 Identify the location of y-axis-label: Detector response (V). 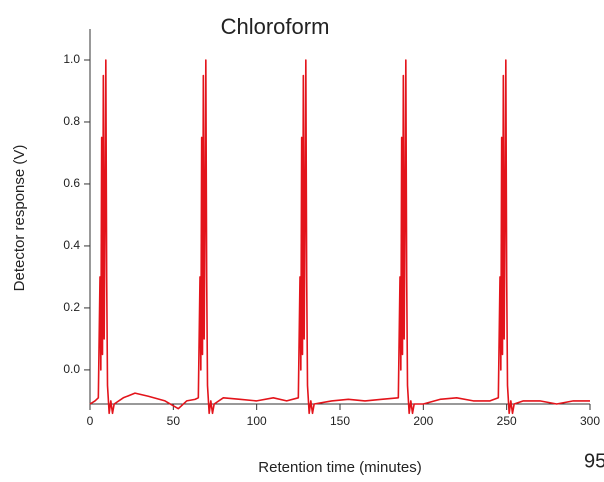
(19, 218).